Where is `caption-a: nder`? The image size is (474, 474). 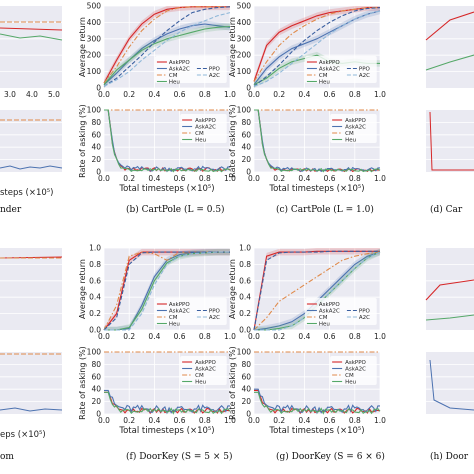
caption-a: nder is located at coordinates (11, 210).